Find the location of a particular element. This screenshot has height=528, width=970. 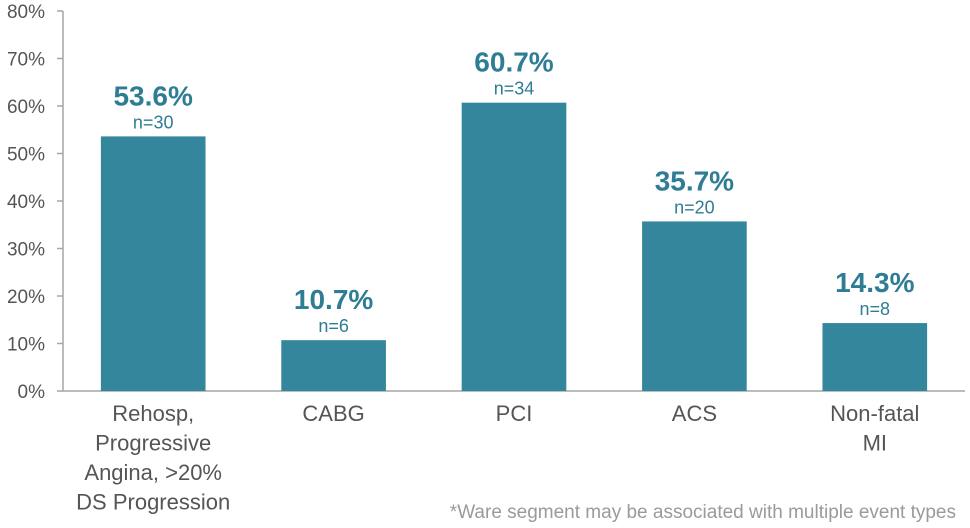

x-category-label: CABG is located at coordinates (333, 413).